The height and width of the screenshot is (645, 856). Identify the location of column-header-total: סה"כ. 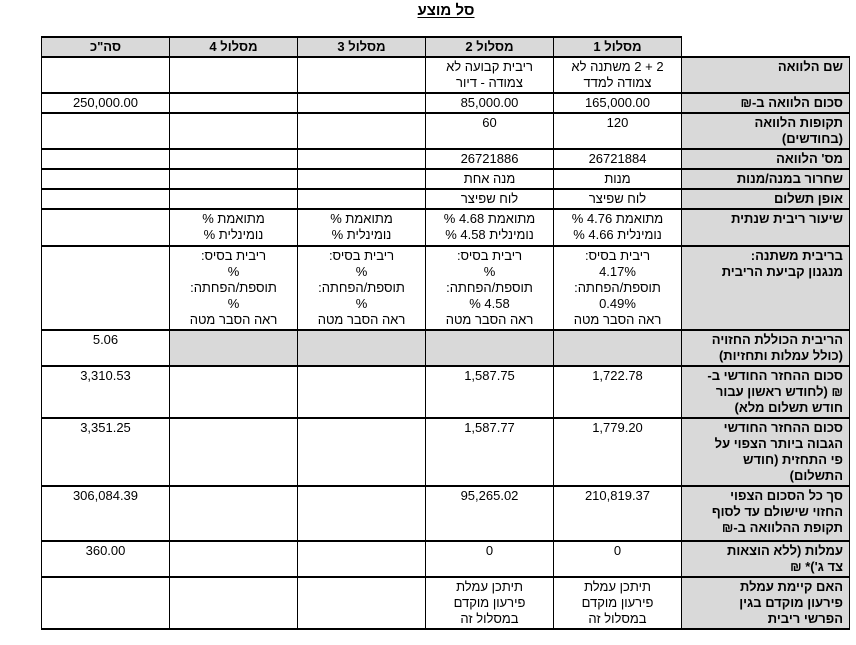
(105, 47).